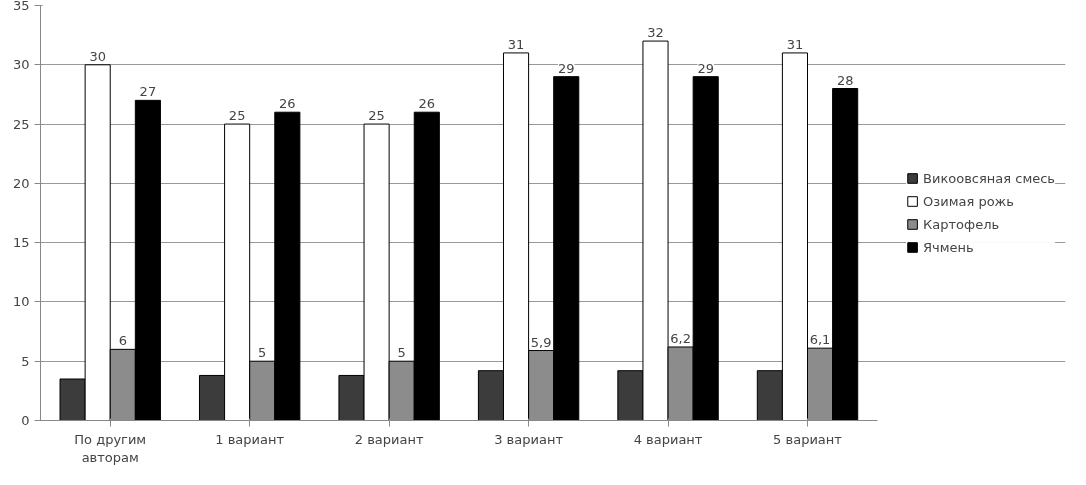  Describe the element at coordinates (25, 361) in the screenshot. I see `y-tick-label: 5` at that location.